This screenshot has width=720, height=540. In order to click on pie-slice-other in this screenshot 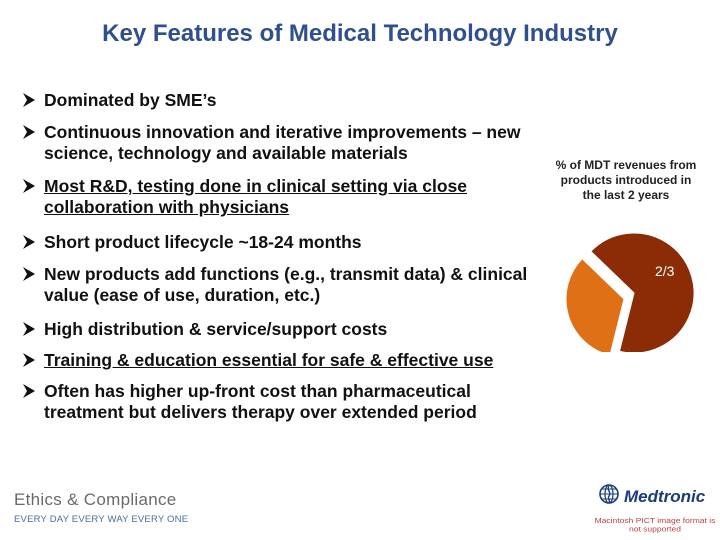, I will do `click(595, 305)`.